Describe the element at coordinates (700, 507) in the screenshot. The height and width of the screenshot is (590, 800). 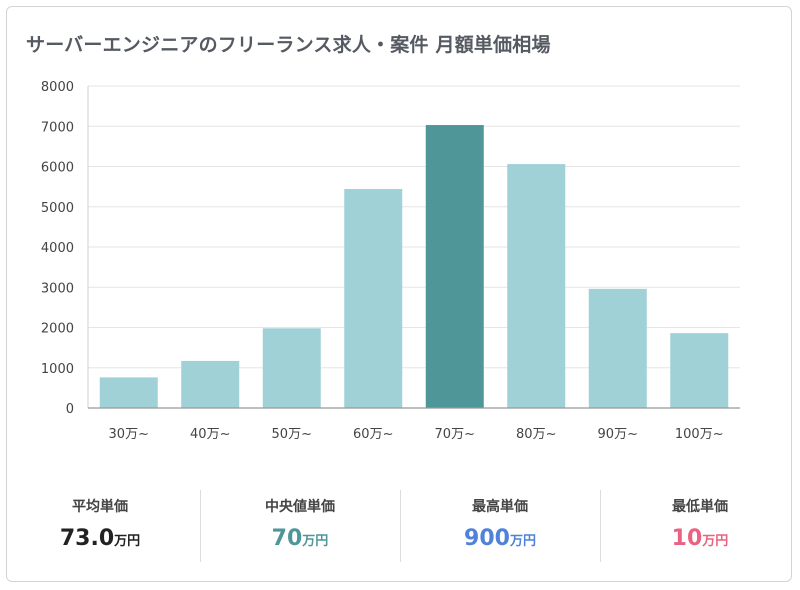
I see `stat-min-label: 最低単価` at that location.